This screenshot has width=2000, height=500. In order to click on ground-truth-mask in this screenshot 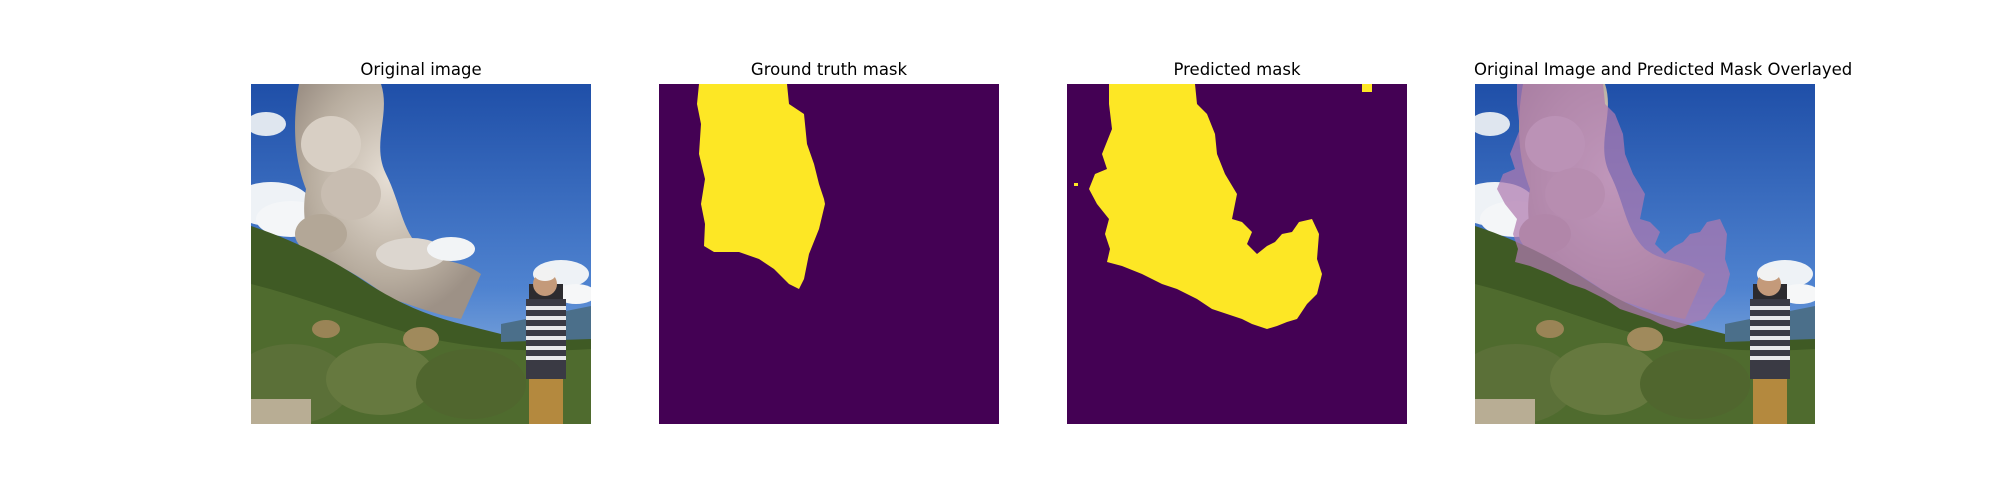, I will do `click(829, 254)`.